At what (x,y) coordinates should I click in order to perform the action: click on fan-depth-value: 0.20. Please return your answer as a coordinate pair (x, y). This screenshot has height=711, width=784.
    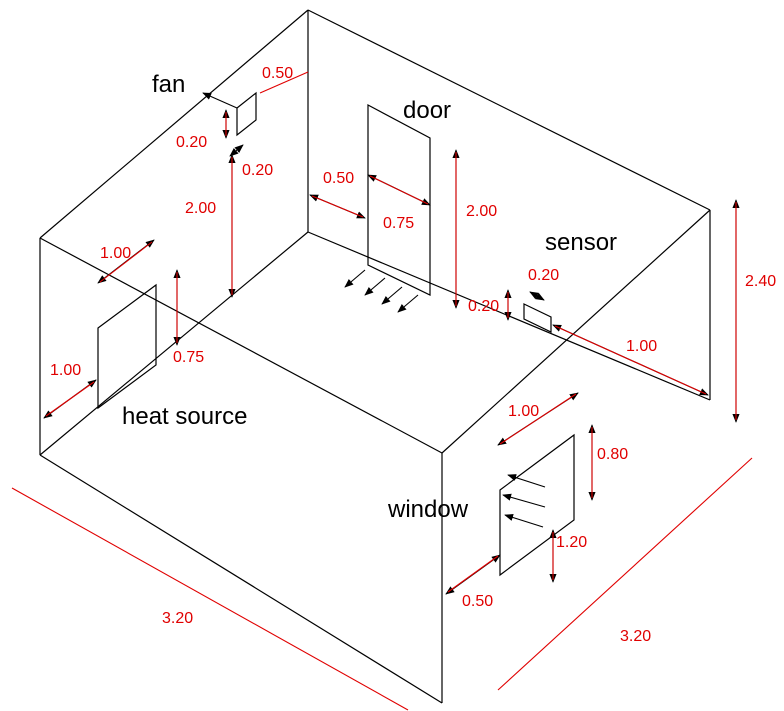
    Looking at the image, I should click on (257, 170).